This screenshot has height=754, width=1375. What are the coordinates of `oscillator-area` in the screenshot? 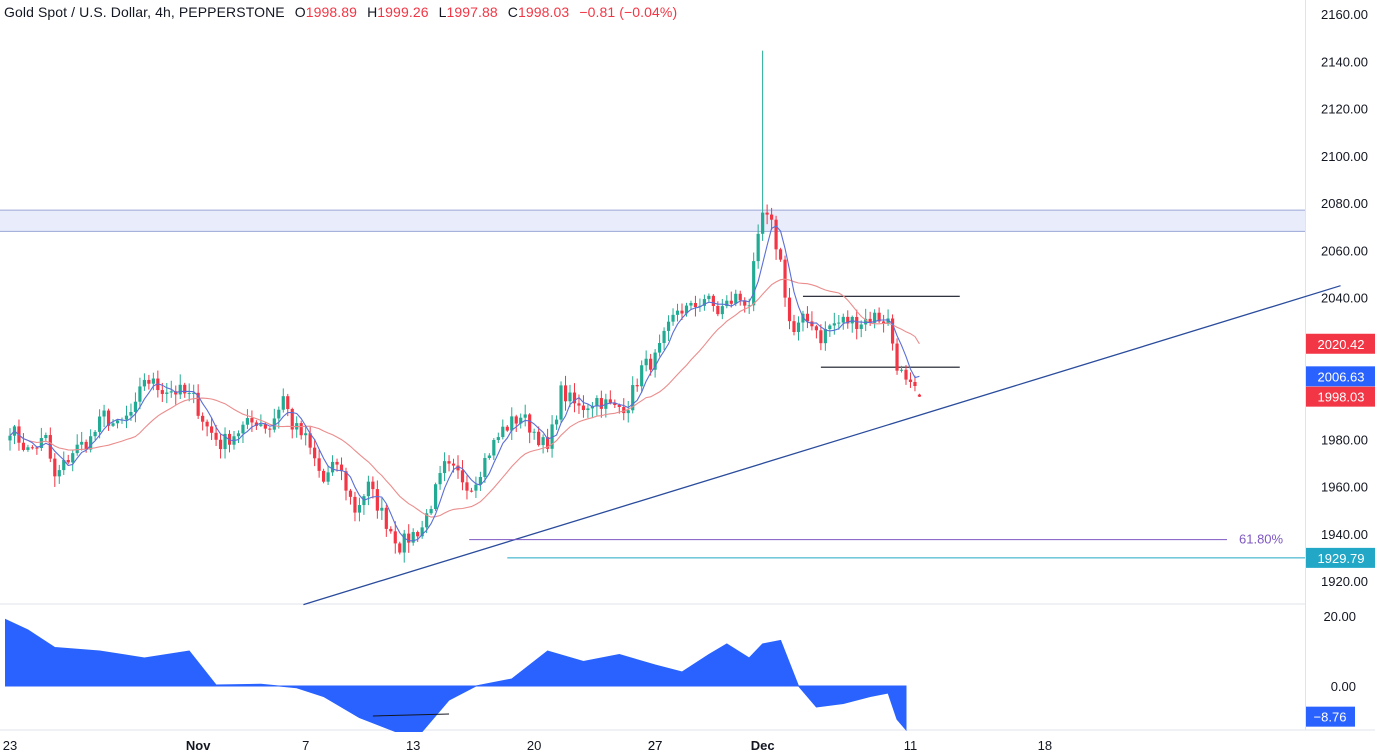 It's located at (455, 675).